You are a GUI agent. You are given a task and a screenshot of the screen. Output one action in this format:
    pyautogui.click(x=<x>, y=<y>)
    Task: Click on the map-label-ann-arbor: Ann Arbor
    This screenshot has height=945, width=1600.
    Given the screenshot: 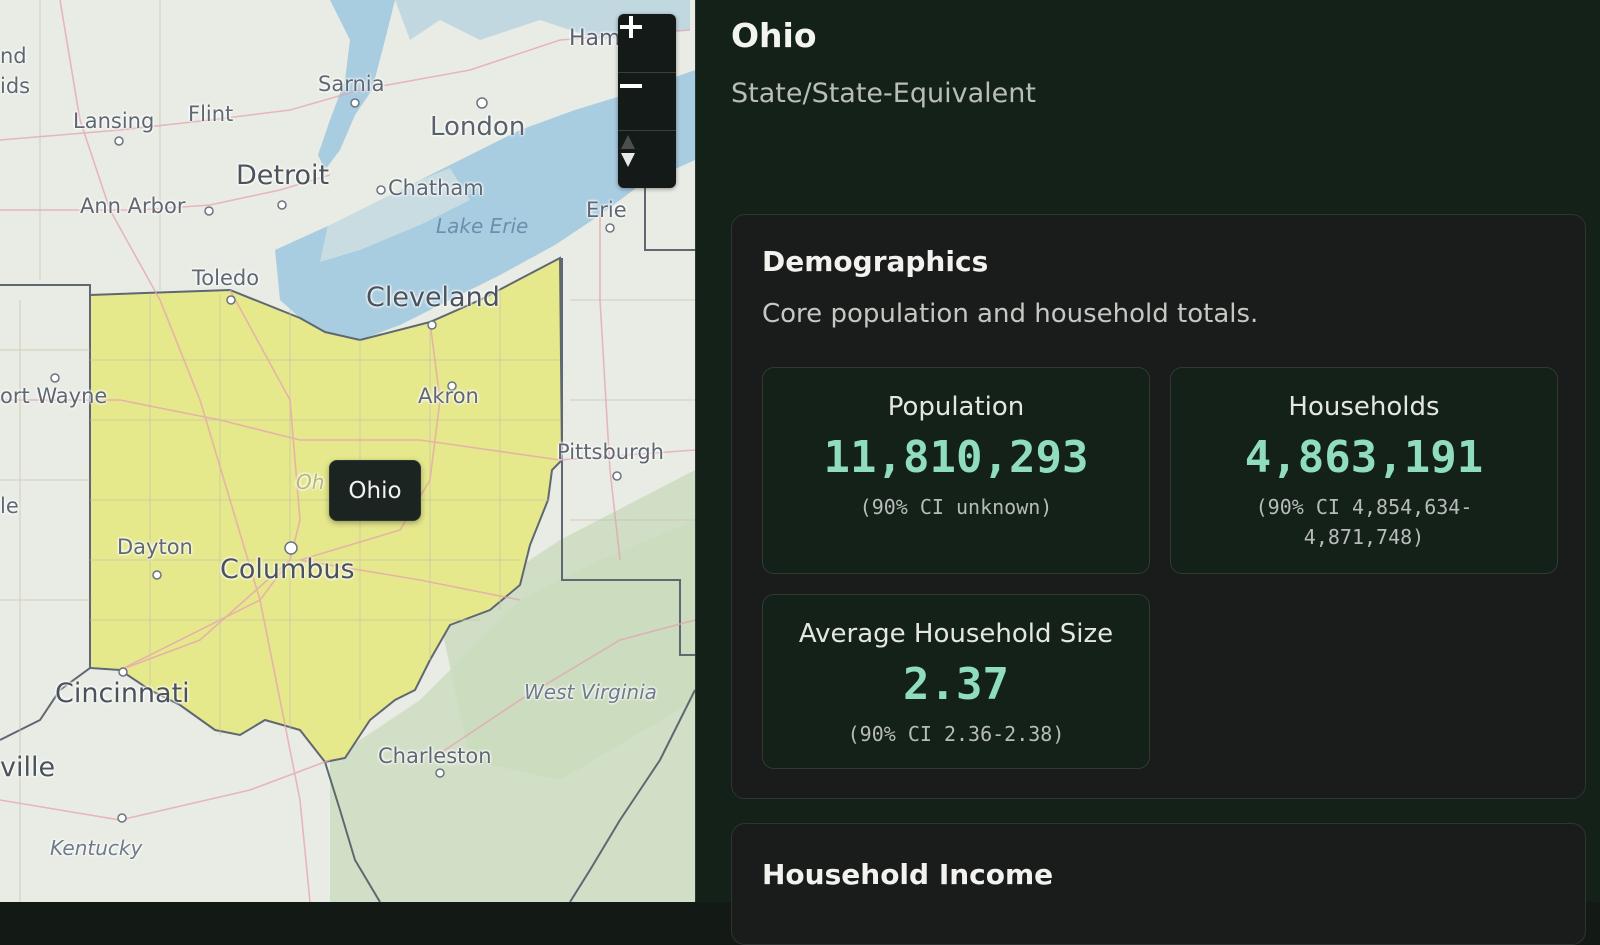 What is the action you would take?
    pyautogui.click(x=133, y=206)
    